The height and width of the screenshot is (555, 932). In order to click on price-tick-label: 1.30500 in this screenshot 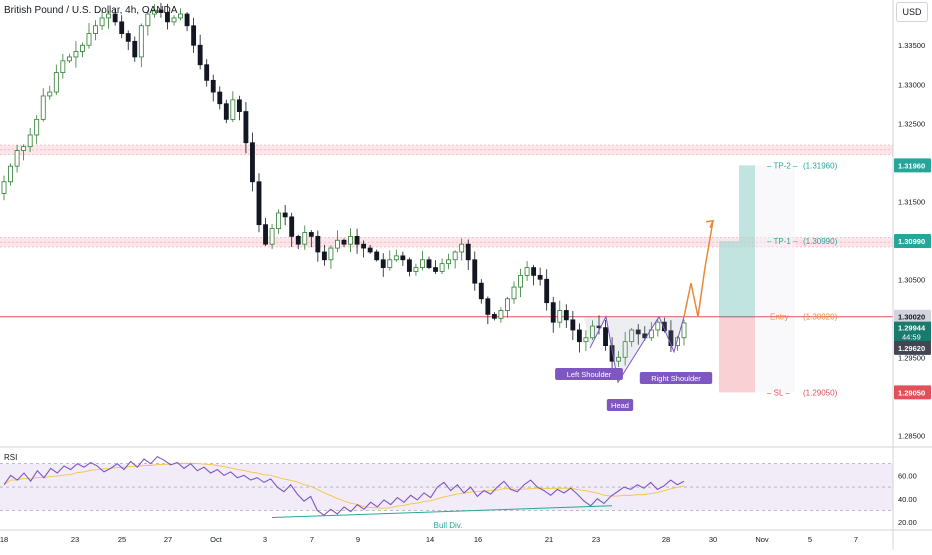, I will do `click(911, 279)`.